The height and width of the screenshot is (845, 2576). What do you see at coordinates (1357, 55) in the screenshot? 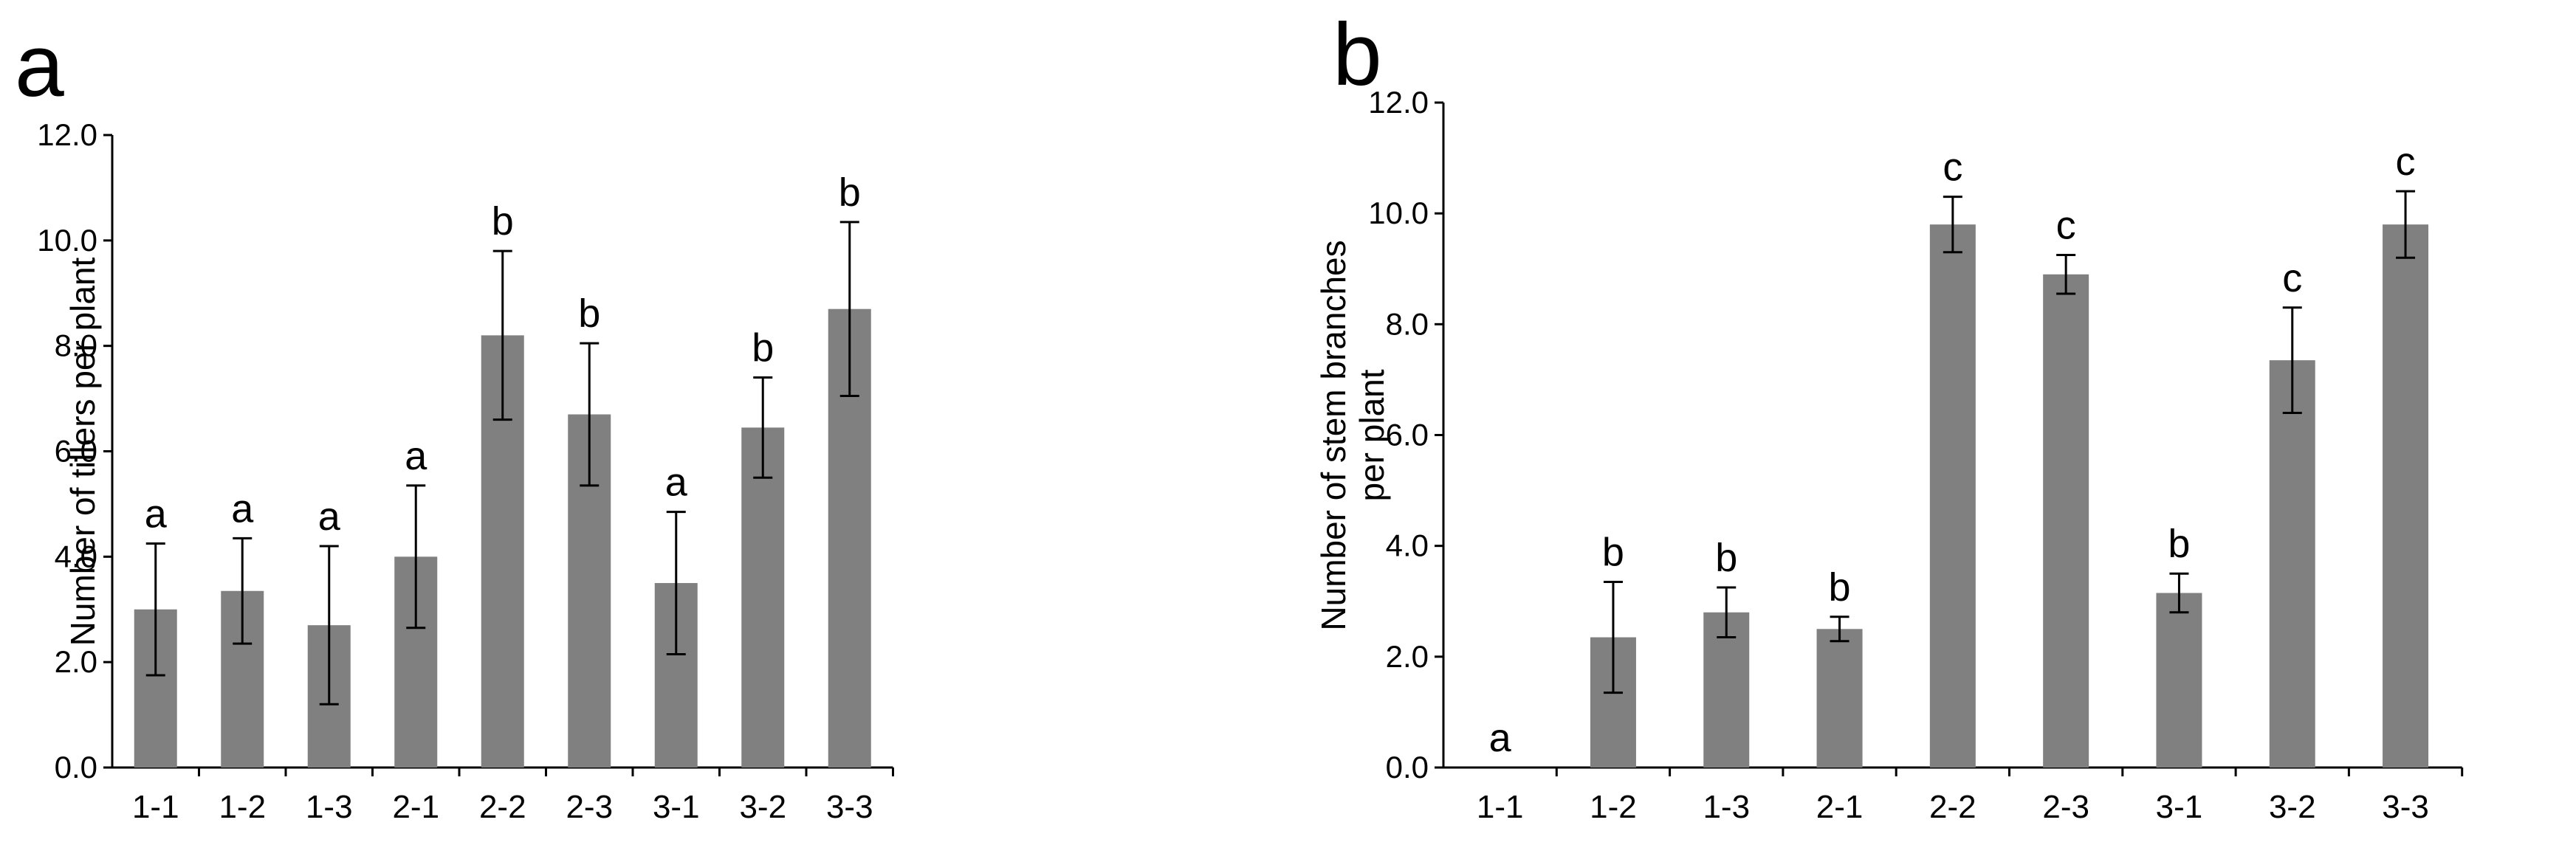
I see `panel-letter: b` at bounding box center [1357, 55].